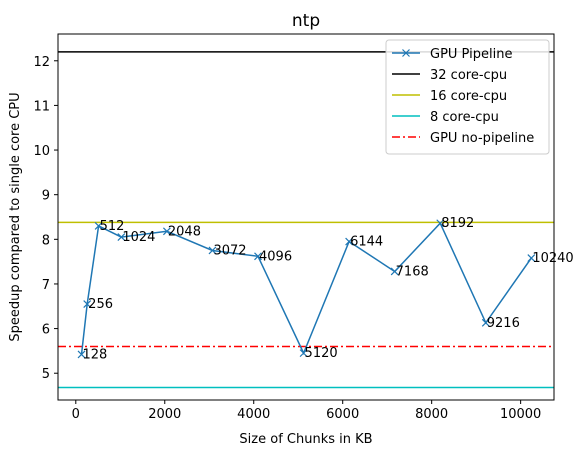 Image resolution: width=584 pixels, height=457 pixels. I want to click on data-point-label: 2048, so click(184, 231).